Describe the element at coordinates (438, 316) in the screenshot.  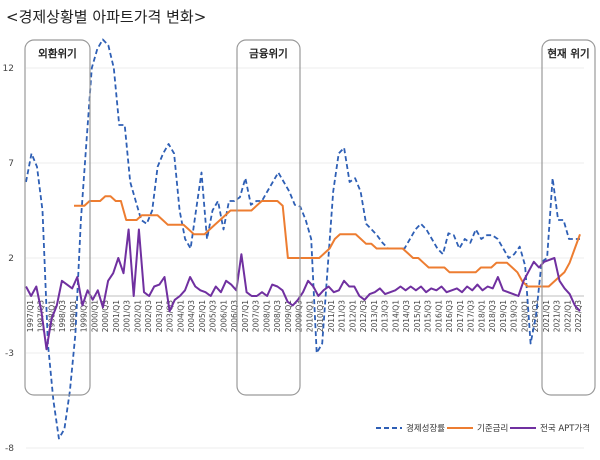
I see `x-tick-label: 2016/Q1` at that location.